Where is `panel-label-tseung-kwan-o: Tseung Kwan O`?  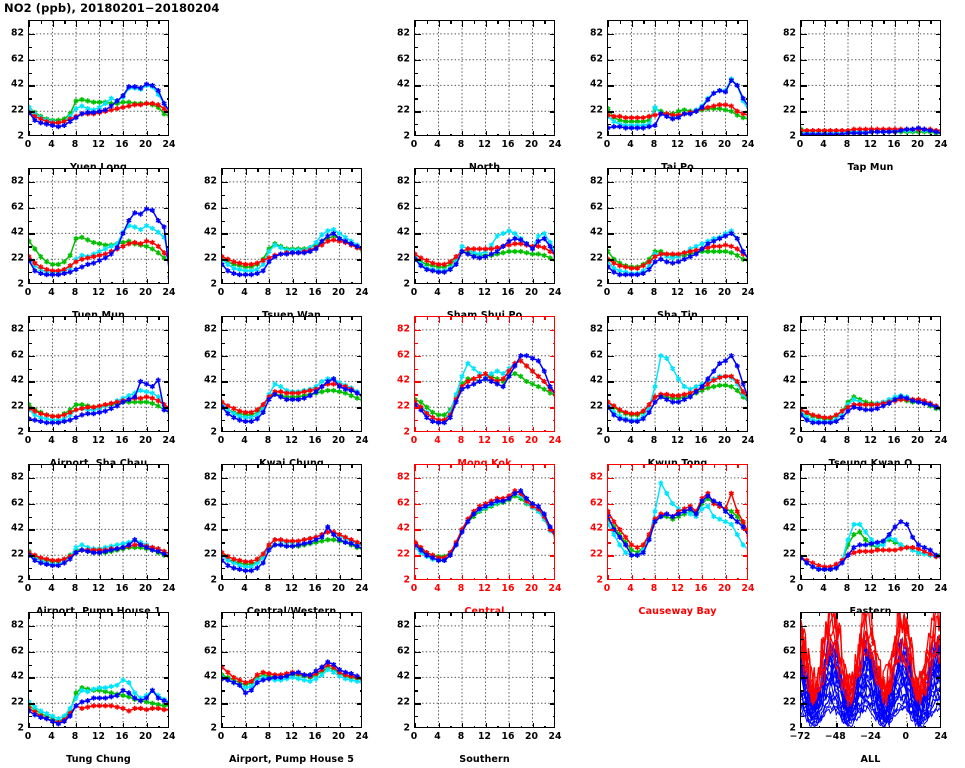
panel-label-tseung-kwan-o: Tseung Kwan O is located at coordinates (870, 463).